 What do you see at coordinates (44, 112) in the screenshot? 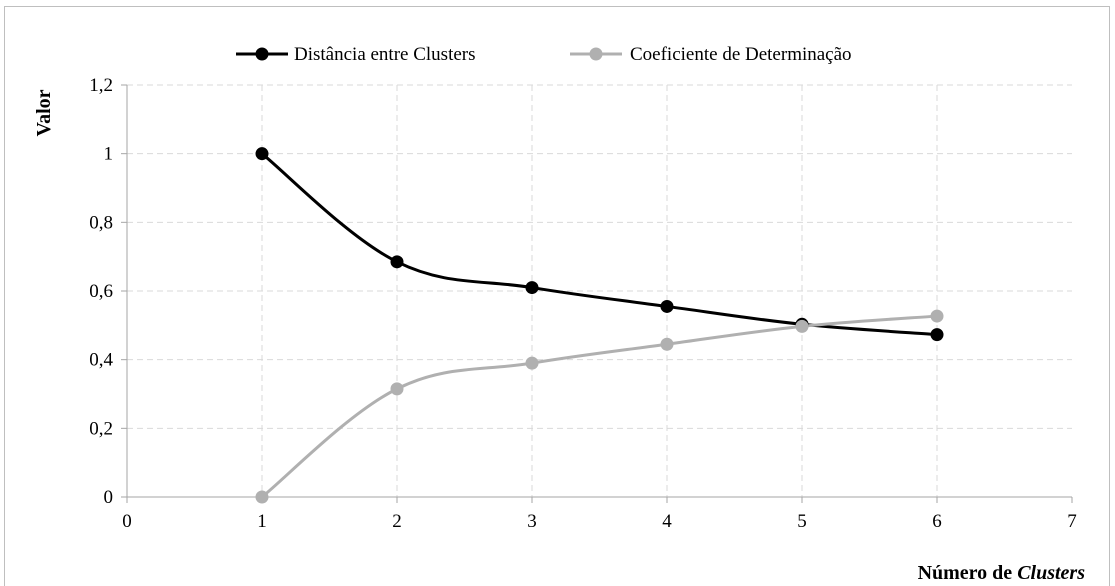
I see `y-axis-title: Valor` at bounding box center [44, 112].